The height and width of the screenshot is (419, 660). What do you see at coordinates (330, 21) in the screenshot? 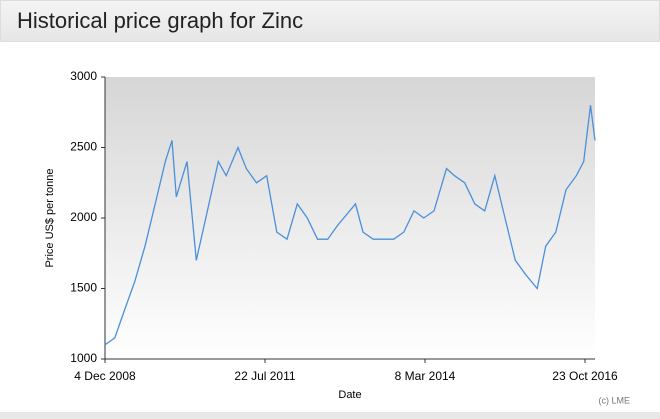
I see `header: Historical price graph for Zinc` at bounding box center [330, 21].